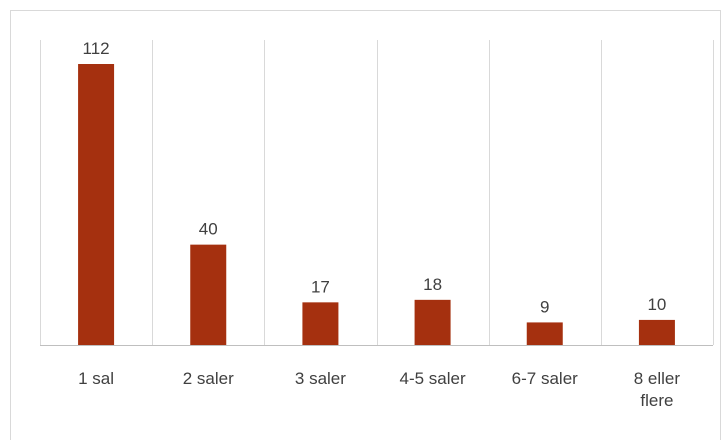  What do you see at coordinates (544, 306) in the screenshot?
I see `data-label: 9` at bounding box center [544, 306].